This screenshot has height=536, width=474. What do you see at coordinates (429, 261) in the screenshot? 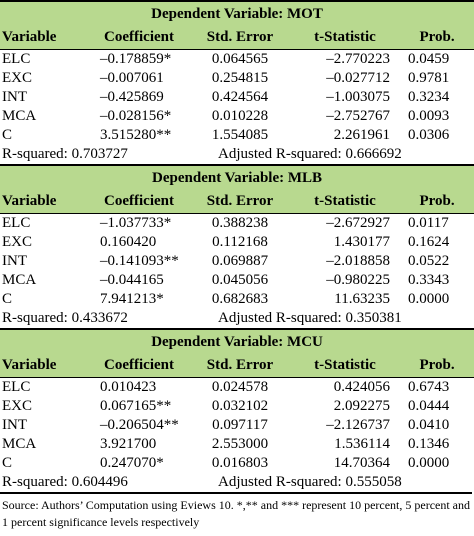
I see `cell: 0.0522` at bounding box center [429, 261].